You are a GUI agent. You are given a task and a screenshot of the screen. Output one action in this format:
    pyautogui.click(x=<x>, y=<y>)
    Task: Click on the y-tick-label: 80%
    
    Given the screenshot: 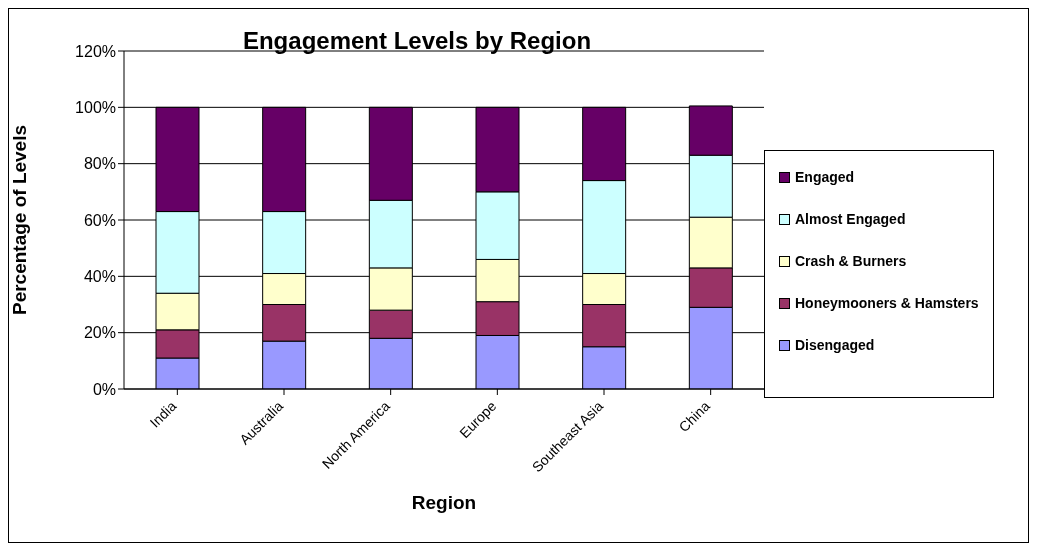 What is the action you would take?
    pyautogui.click(x=99, y=164)
    